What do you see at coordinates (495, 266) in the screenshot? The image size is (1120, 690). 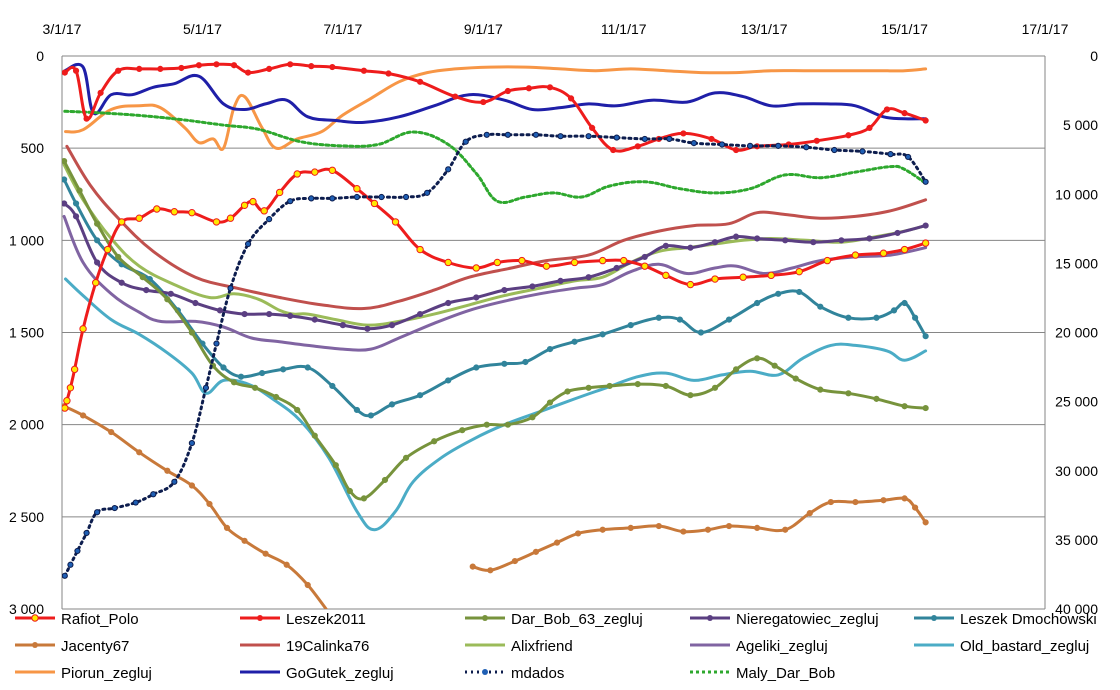 I see `series-nieregatowiec-zegluj` at bounding box center [495, 266].